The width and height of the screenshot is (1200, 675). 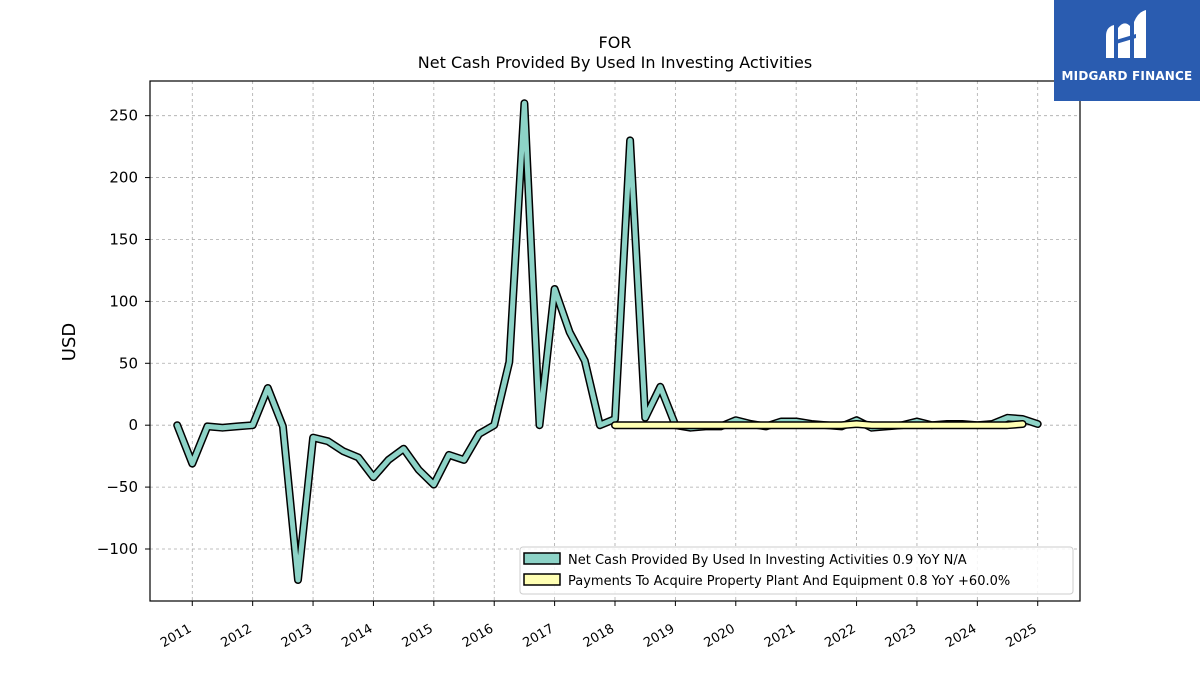 I want to click on series-line, so click(x=819, y=424).